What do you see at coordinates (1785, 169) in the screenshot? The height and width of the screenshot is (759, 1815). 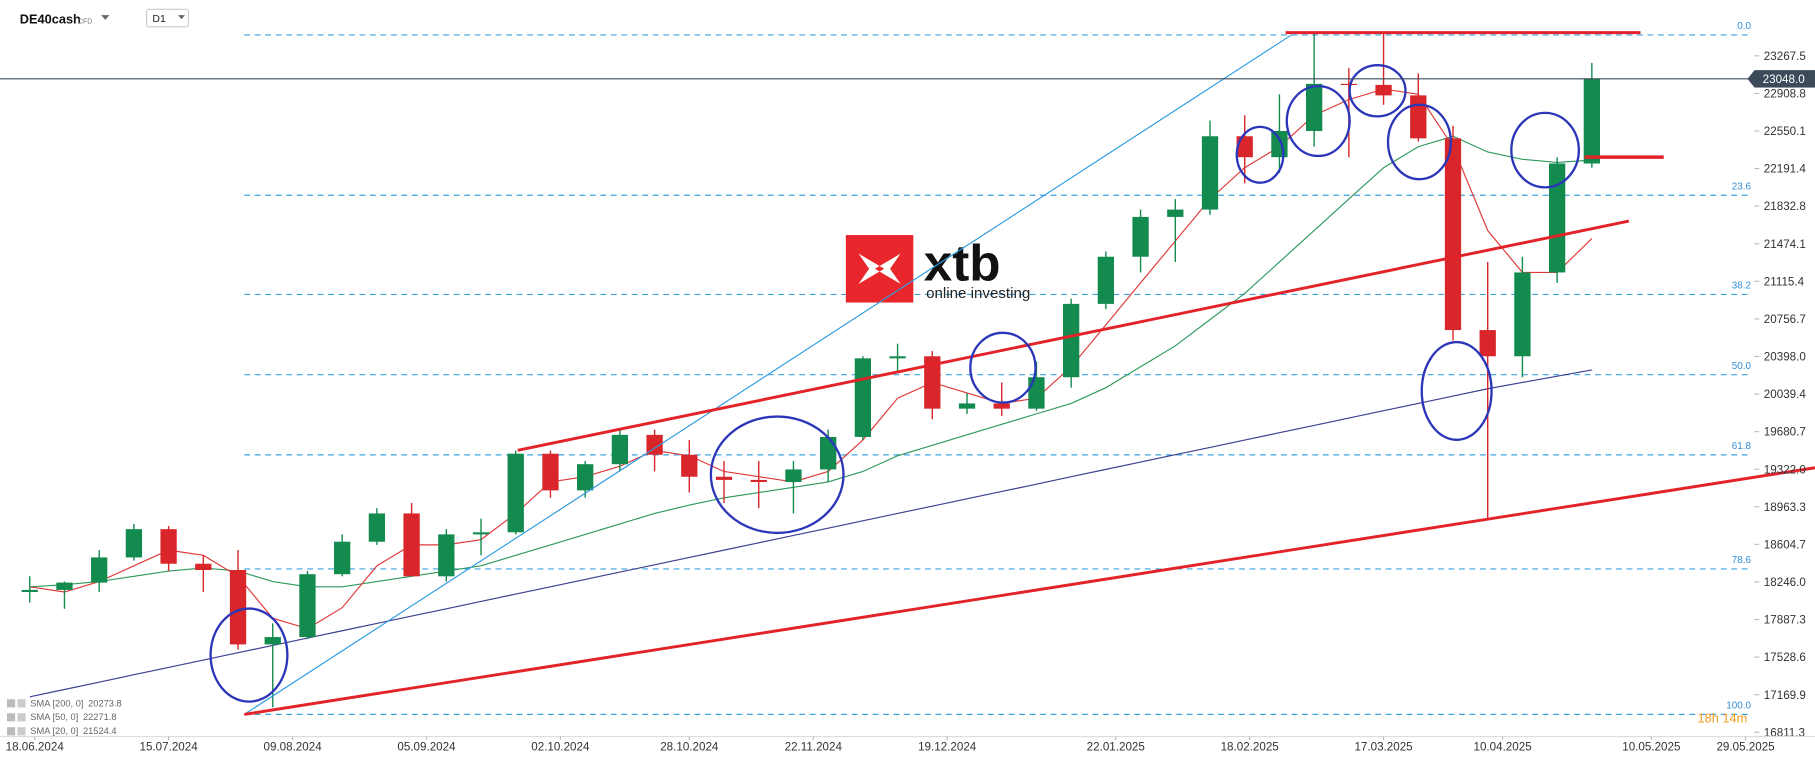 I see `y-tick-label: 22191.4` at bounding box center [1785, 169].